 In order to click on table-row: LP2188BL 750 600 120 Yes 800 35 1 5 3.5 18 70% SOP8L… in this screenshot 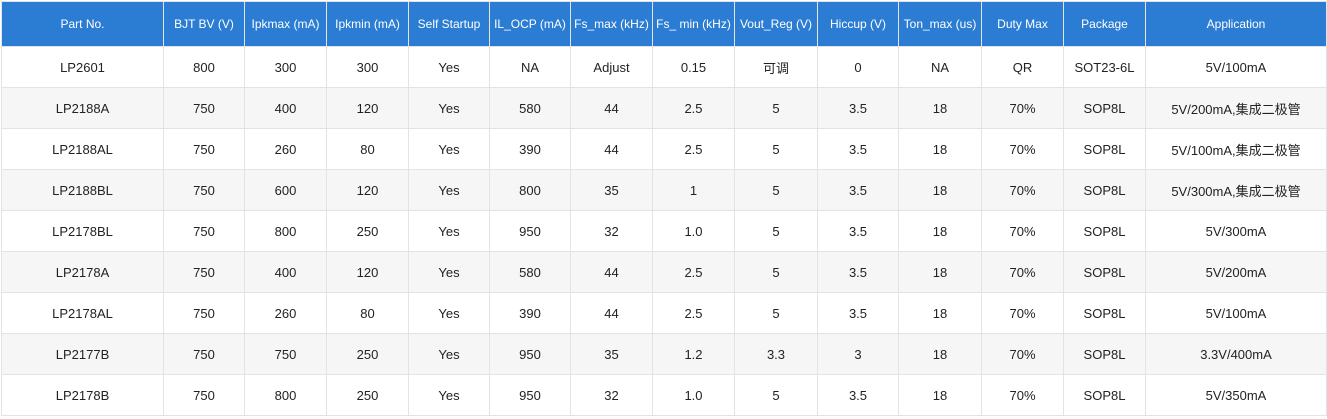, I will do `click(664, 190)`.